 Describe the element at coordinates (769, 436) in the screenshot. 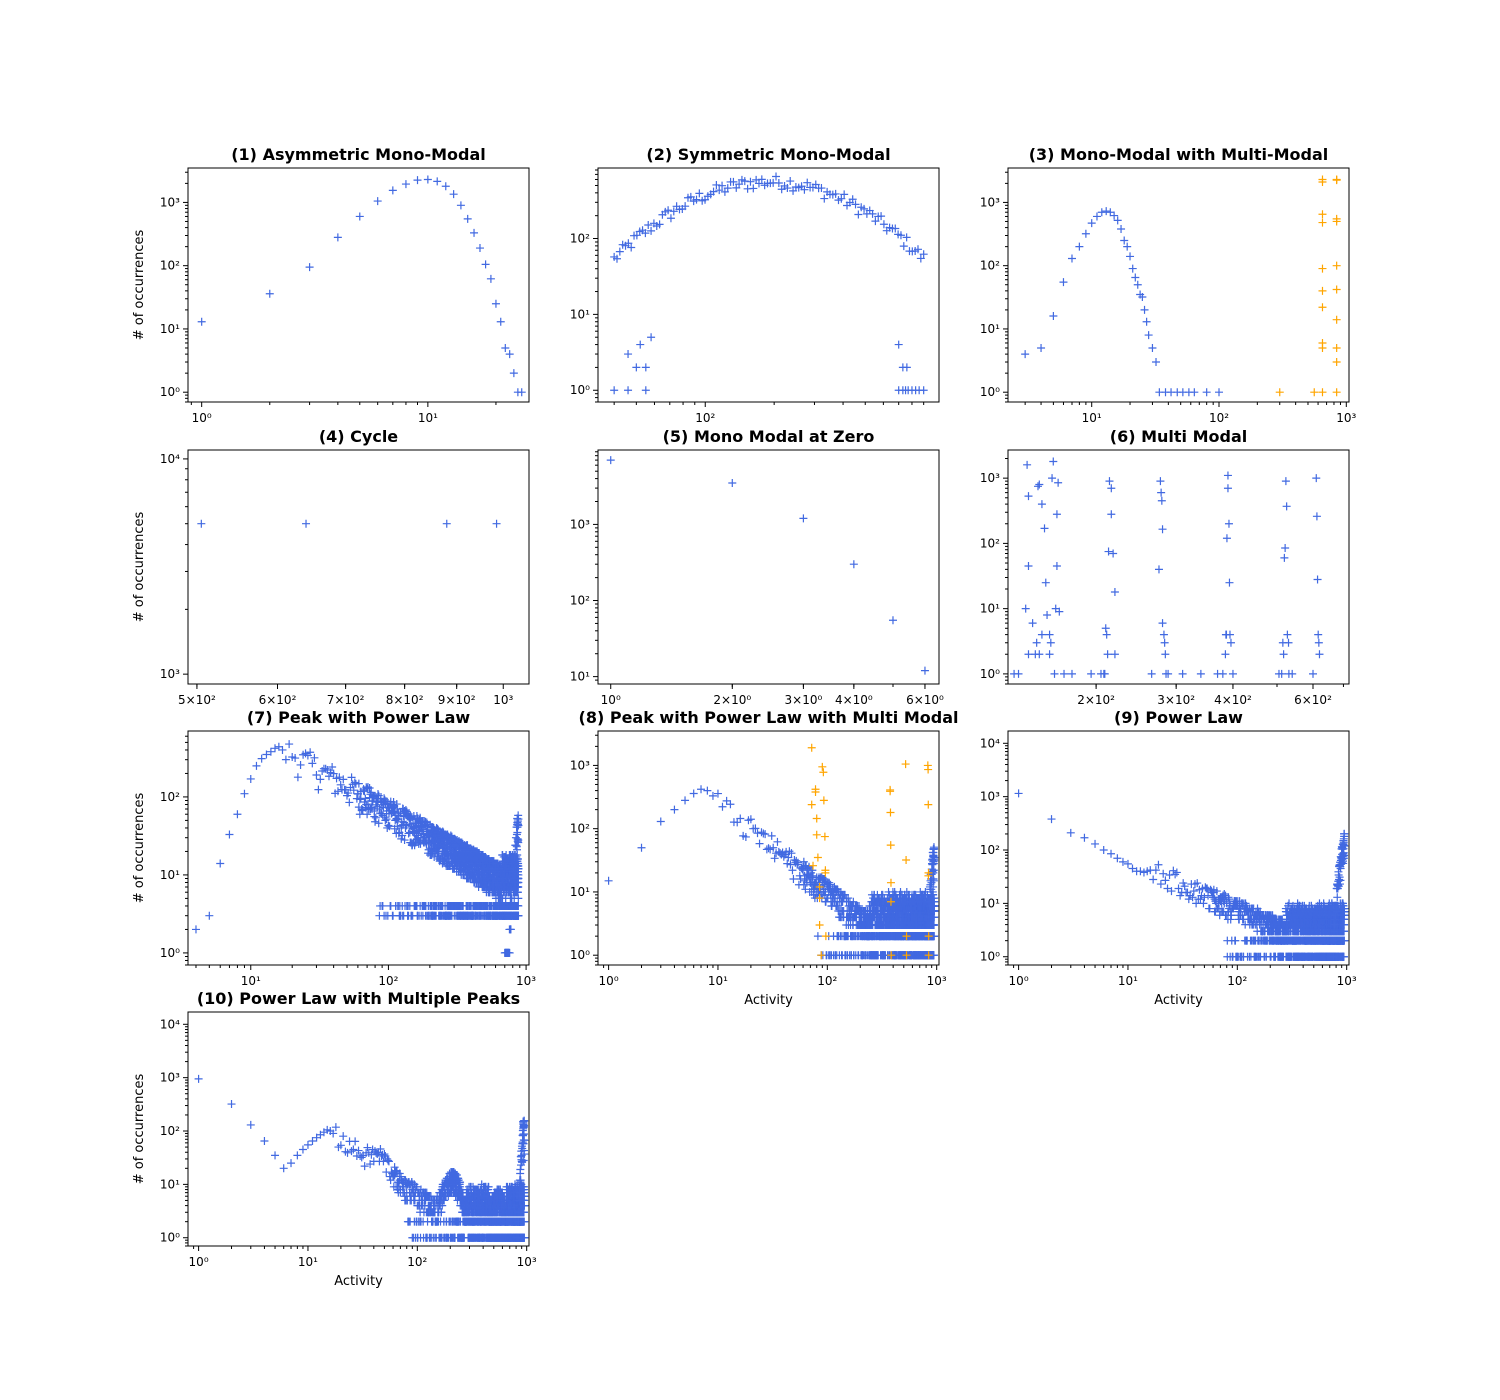

I see `subplot-title: (5) Mono Modal at Zero` at that location.